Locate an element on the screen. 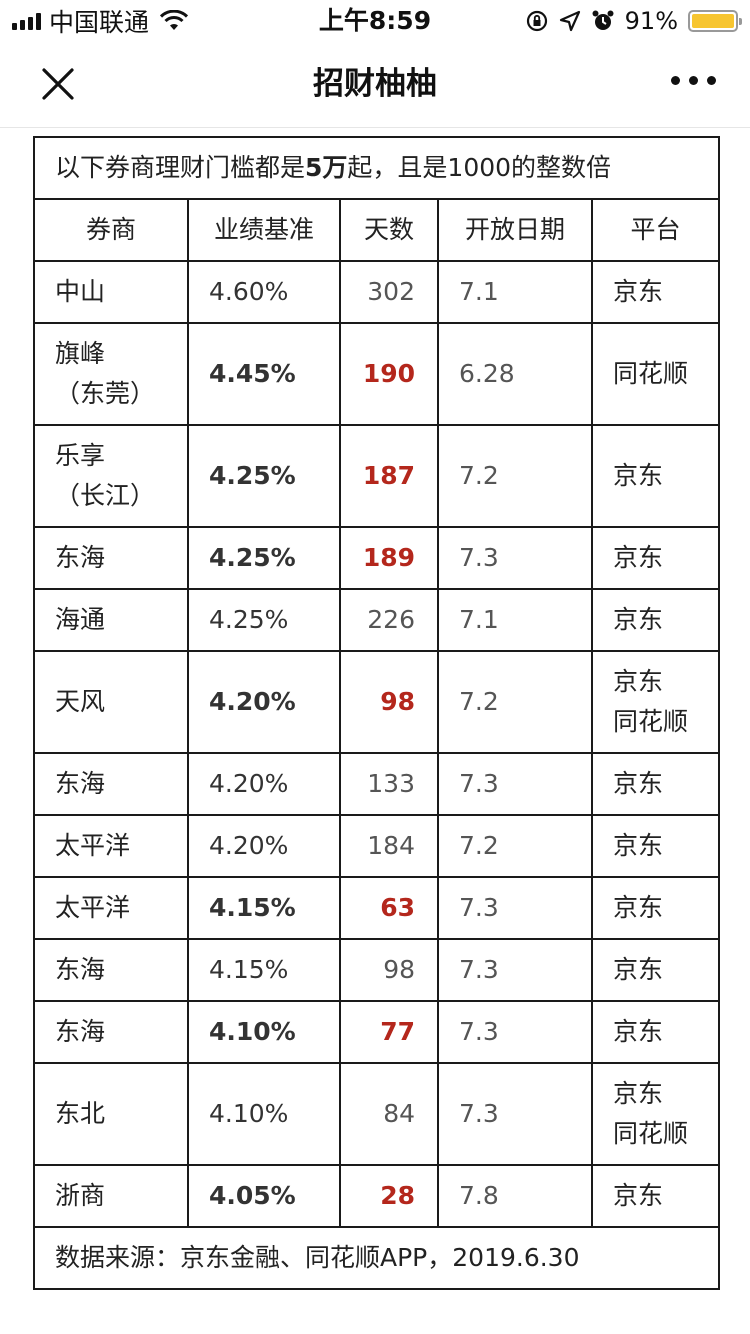  platform-cell: 京东 同花顺 is located at coordinates (655, 1114).